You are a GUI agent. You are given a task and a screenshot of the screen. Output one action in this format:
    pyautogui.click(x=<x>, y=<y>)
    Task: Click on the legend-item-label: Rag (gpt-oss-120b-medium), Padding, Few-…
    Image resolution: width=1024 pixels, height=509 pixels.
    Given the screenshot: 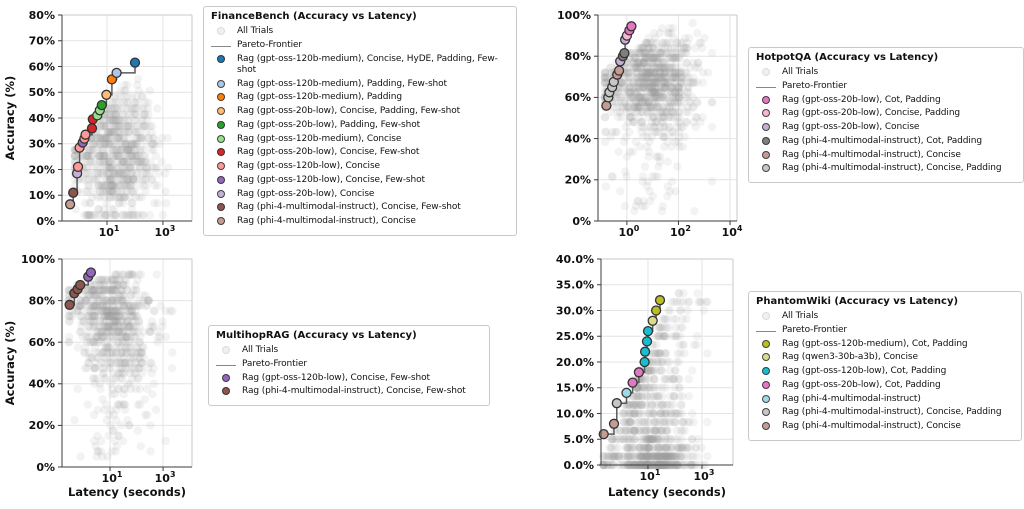 What is the action you would take?
    pyautogui.click(x=342, y=83)
    